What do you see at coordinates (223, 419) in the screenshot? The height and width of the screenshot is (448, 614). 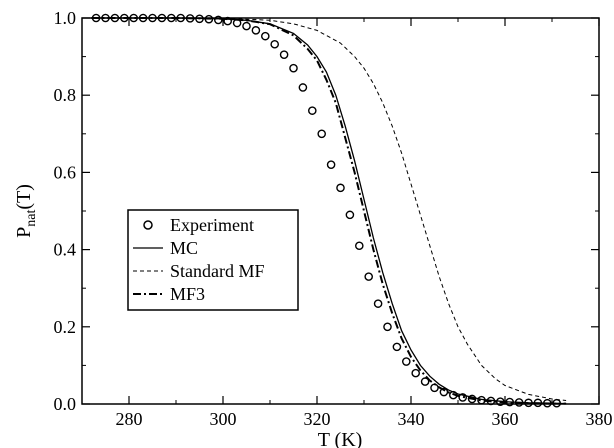 I see `x-tick-label: 300` at bounding box center [223, 419].